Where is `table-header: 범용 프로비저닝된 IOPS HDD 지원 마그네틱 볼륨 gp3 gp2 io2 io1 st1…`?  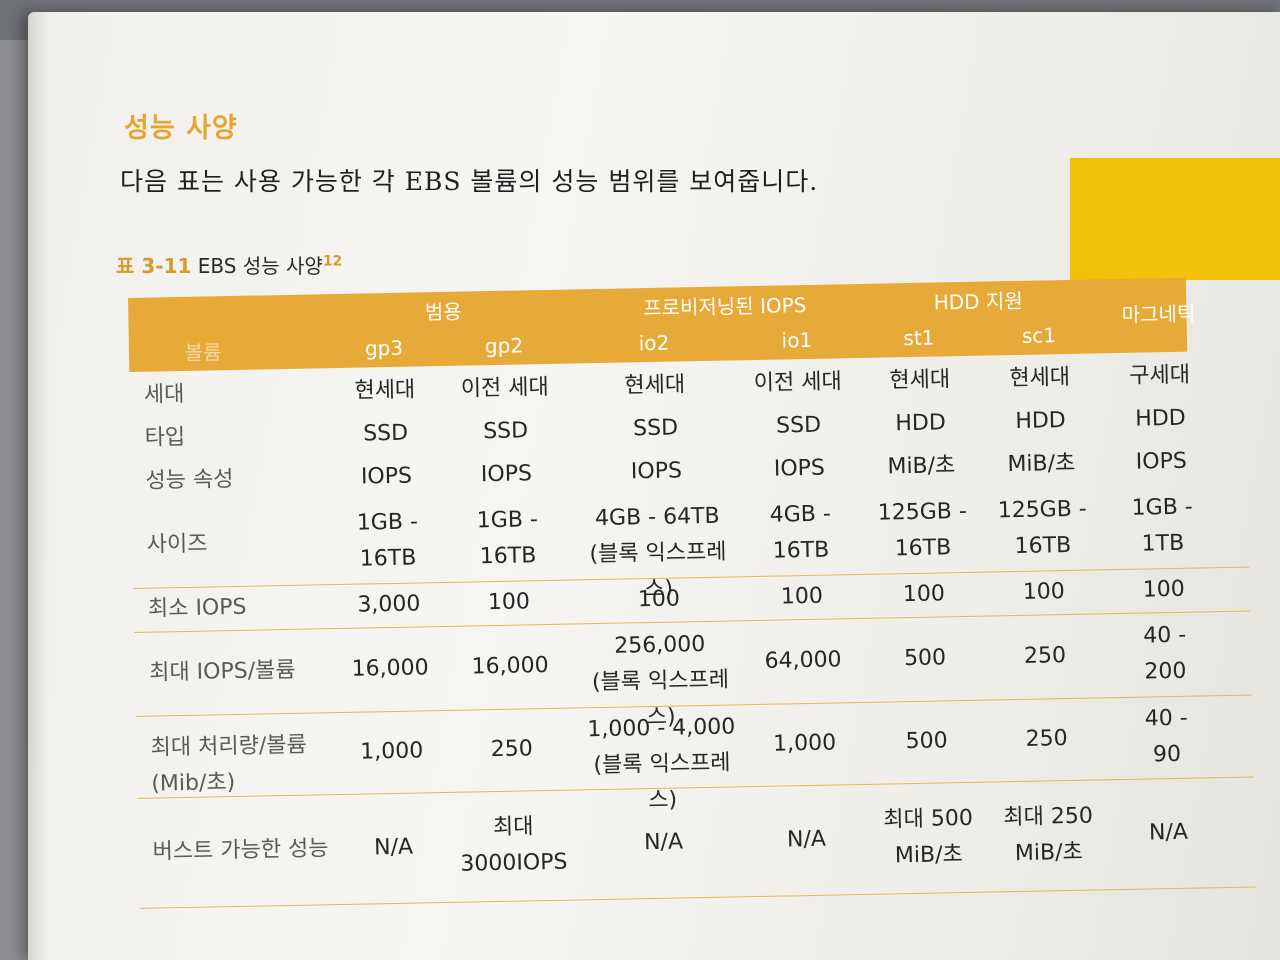
table-header: 범용 프로비저닝된 IOPS HDD 지원 마그네틱 볼륨 gp3 gp2 io2 io1 st1… is located at coordinates (662, 324).